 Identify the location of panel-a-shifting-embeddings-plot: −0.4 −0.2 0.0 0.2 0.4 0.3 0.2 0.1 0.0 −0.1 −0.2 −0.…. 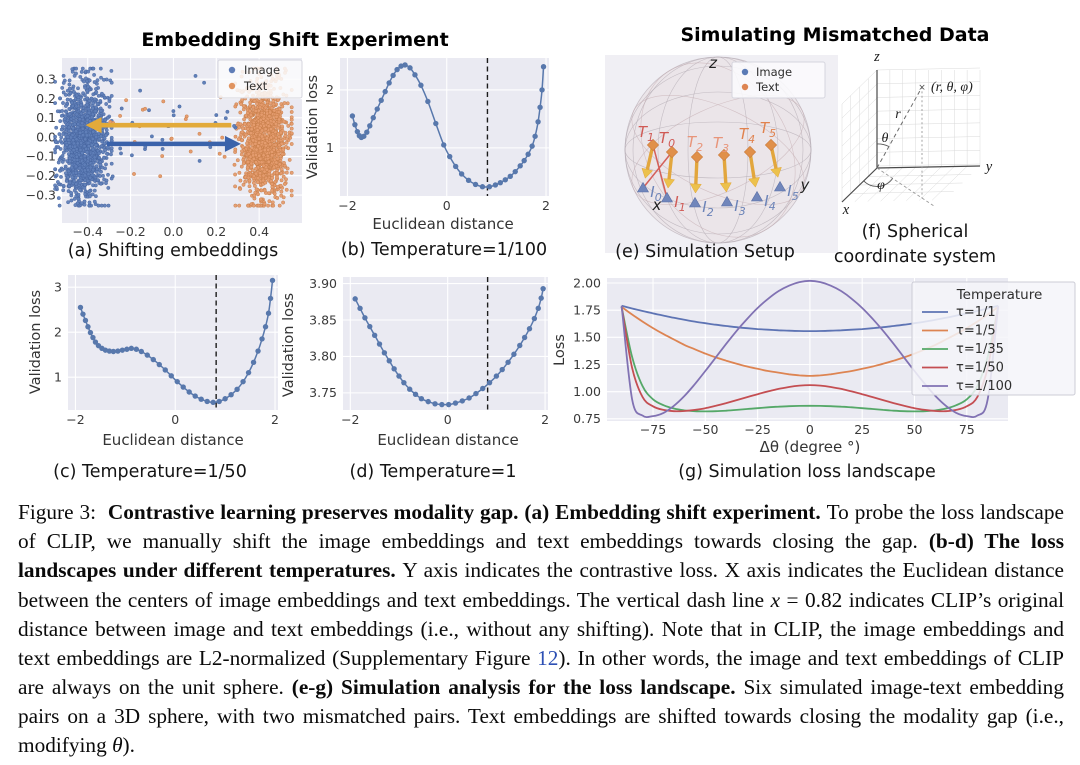
(164, 148).